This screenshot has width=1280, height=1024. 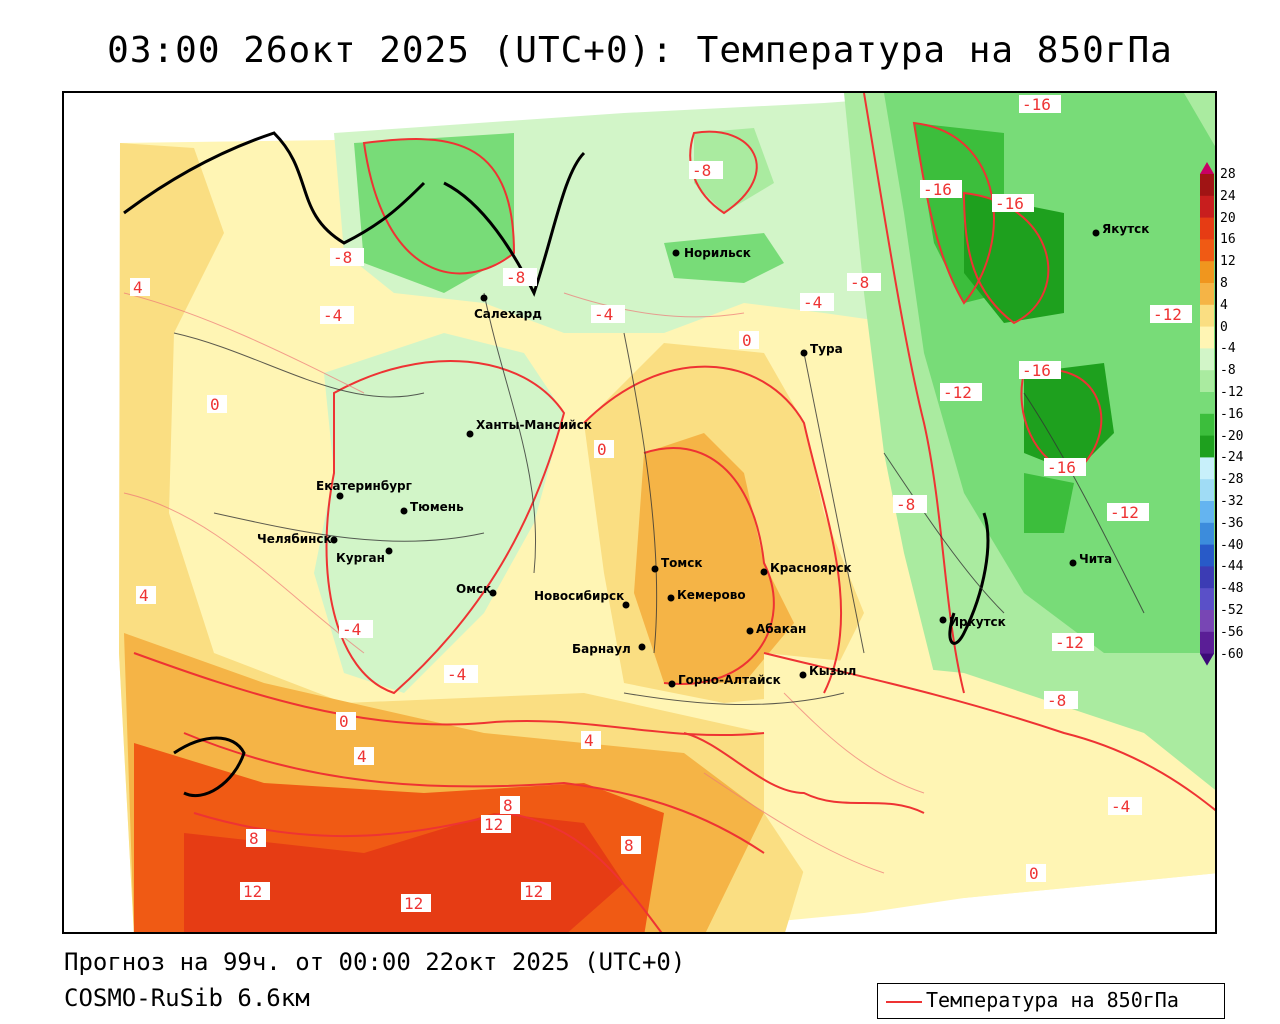 I want to click on colorbar, so click(x=1240, y=427).